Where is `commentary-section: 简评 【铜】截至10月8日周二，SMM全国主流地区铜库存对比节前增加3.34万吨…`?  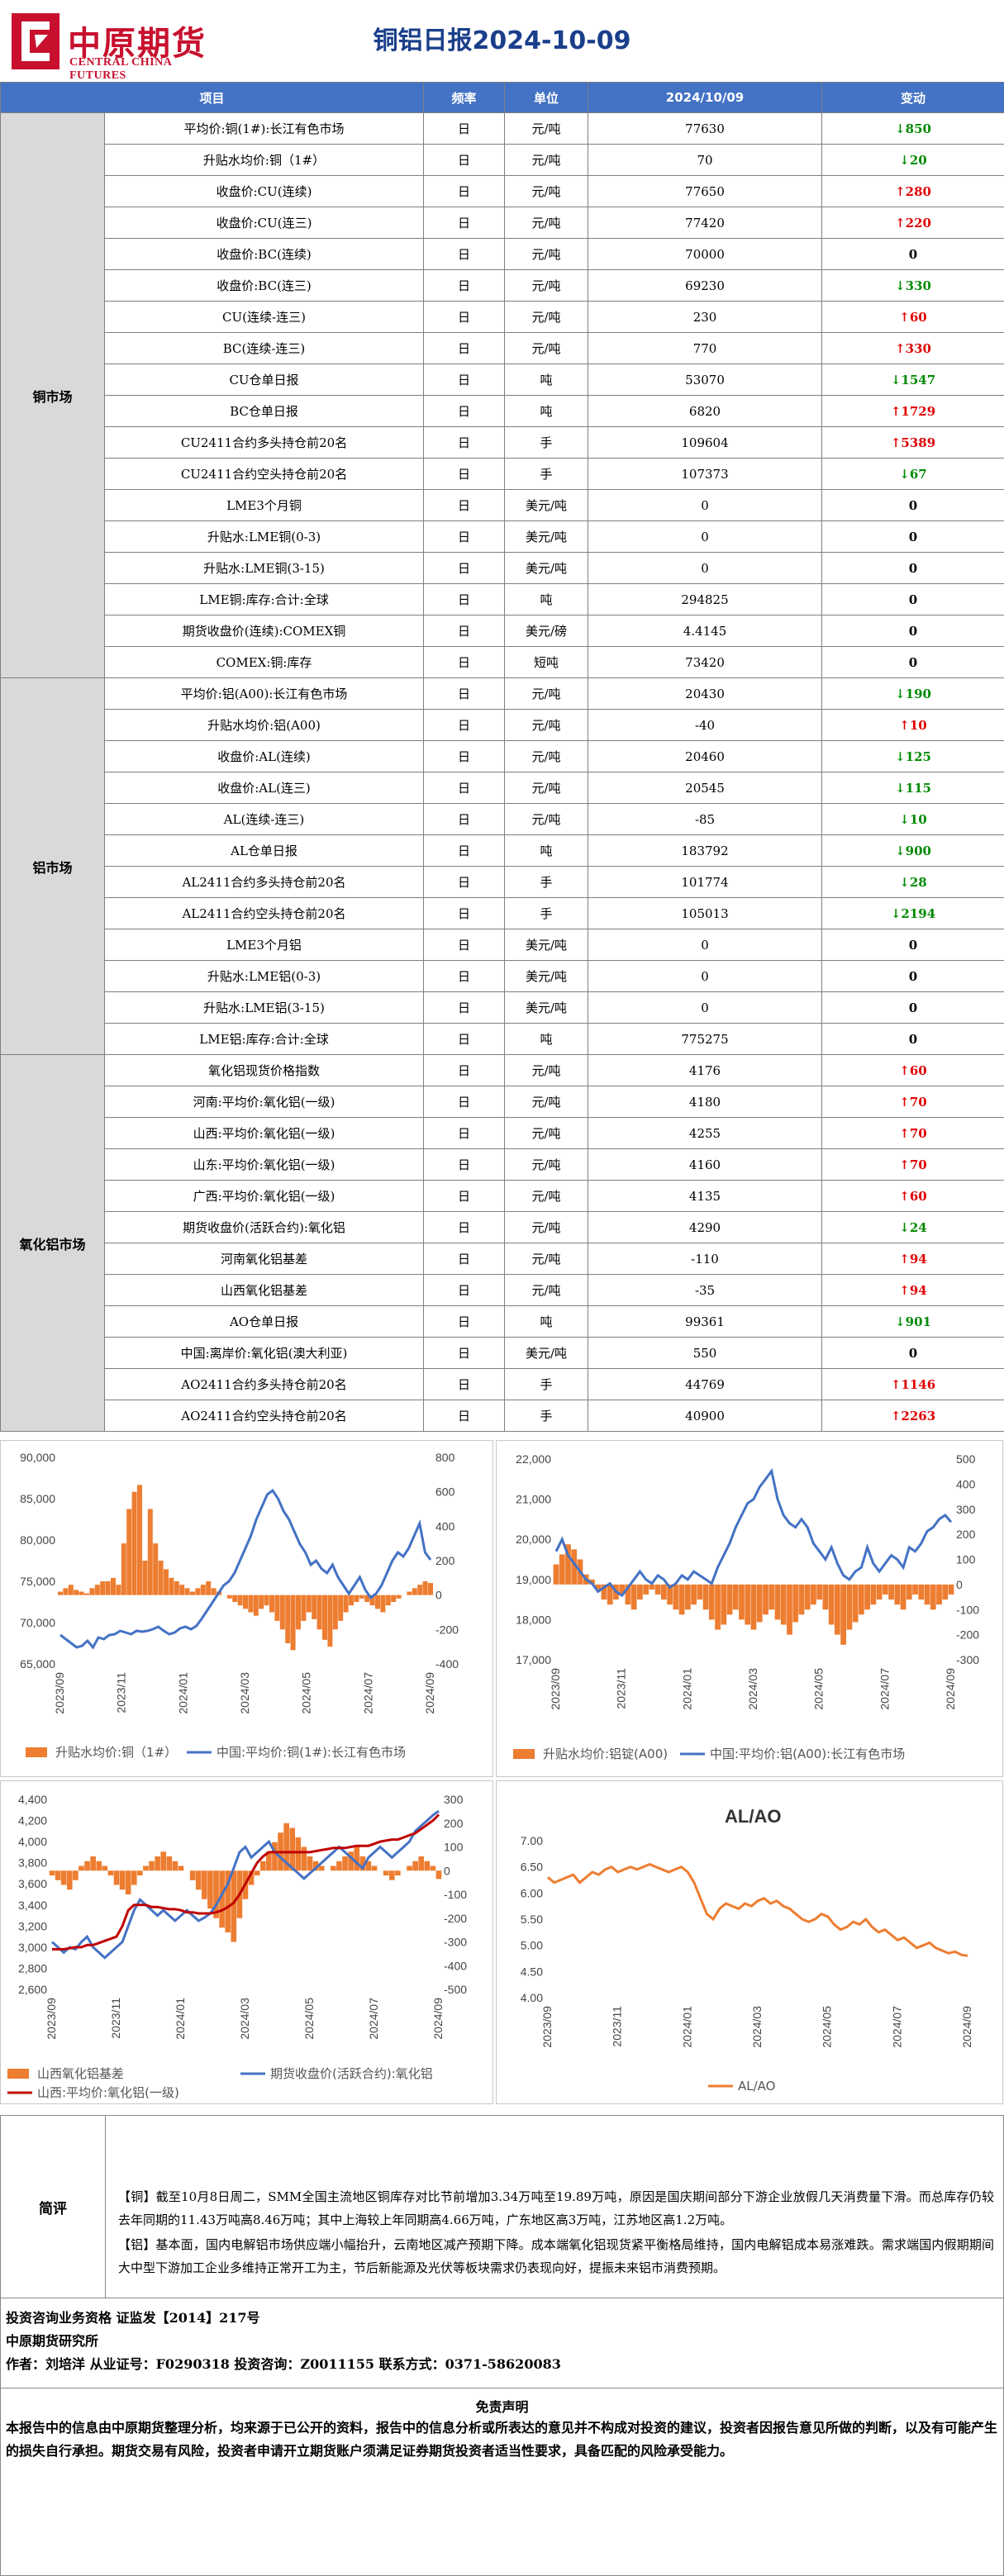
commentary-section: 简评 【铜】截至10月8日周二，SMM全国主流地区铜库存对比节前增加3.34万吨… is located at coordinates (502, 2206).